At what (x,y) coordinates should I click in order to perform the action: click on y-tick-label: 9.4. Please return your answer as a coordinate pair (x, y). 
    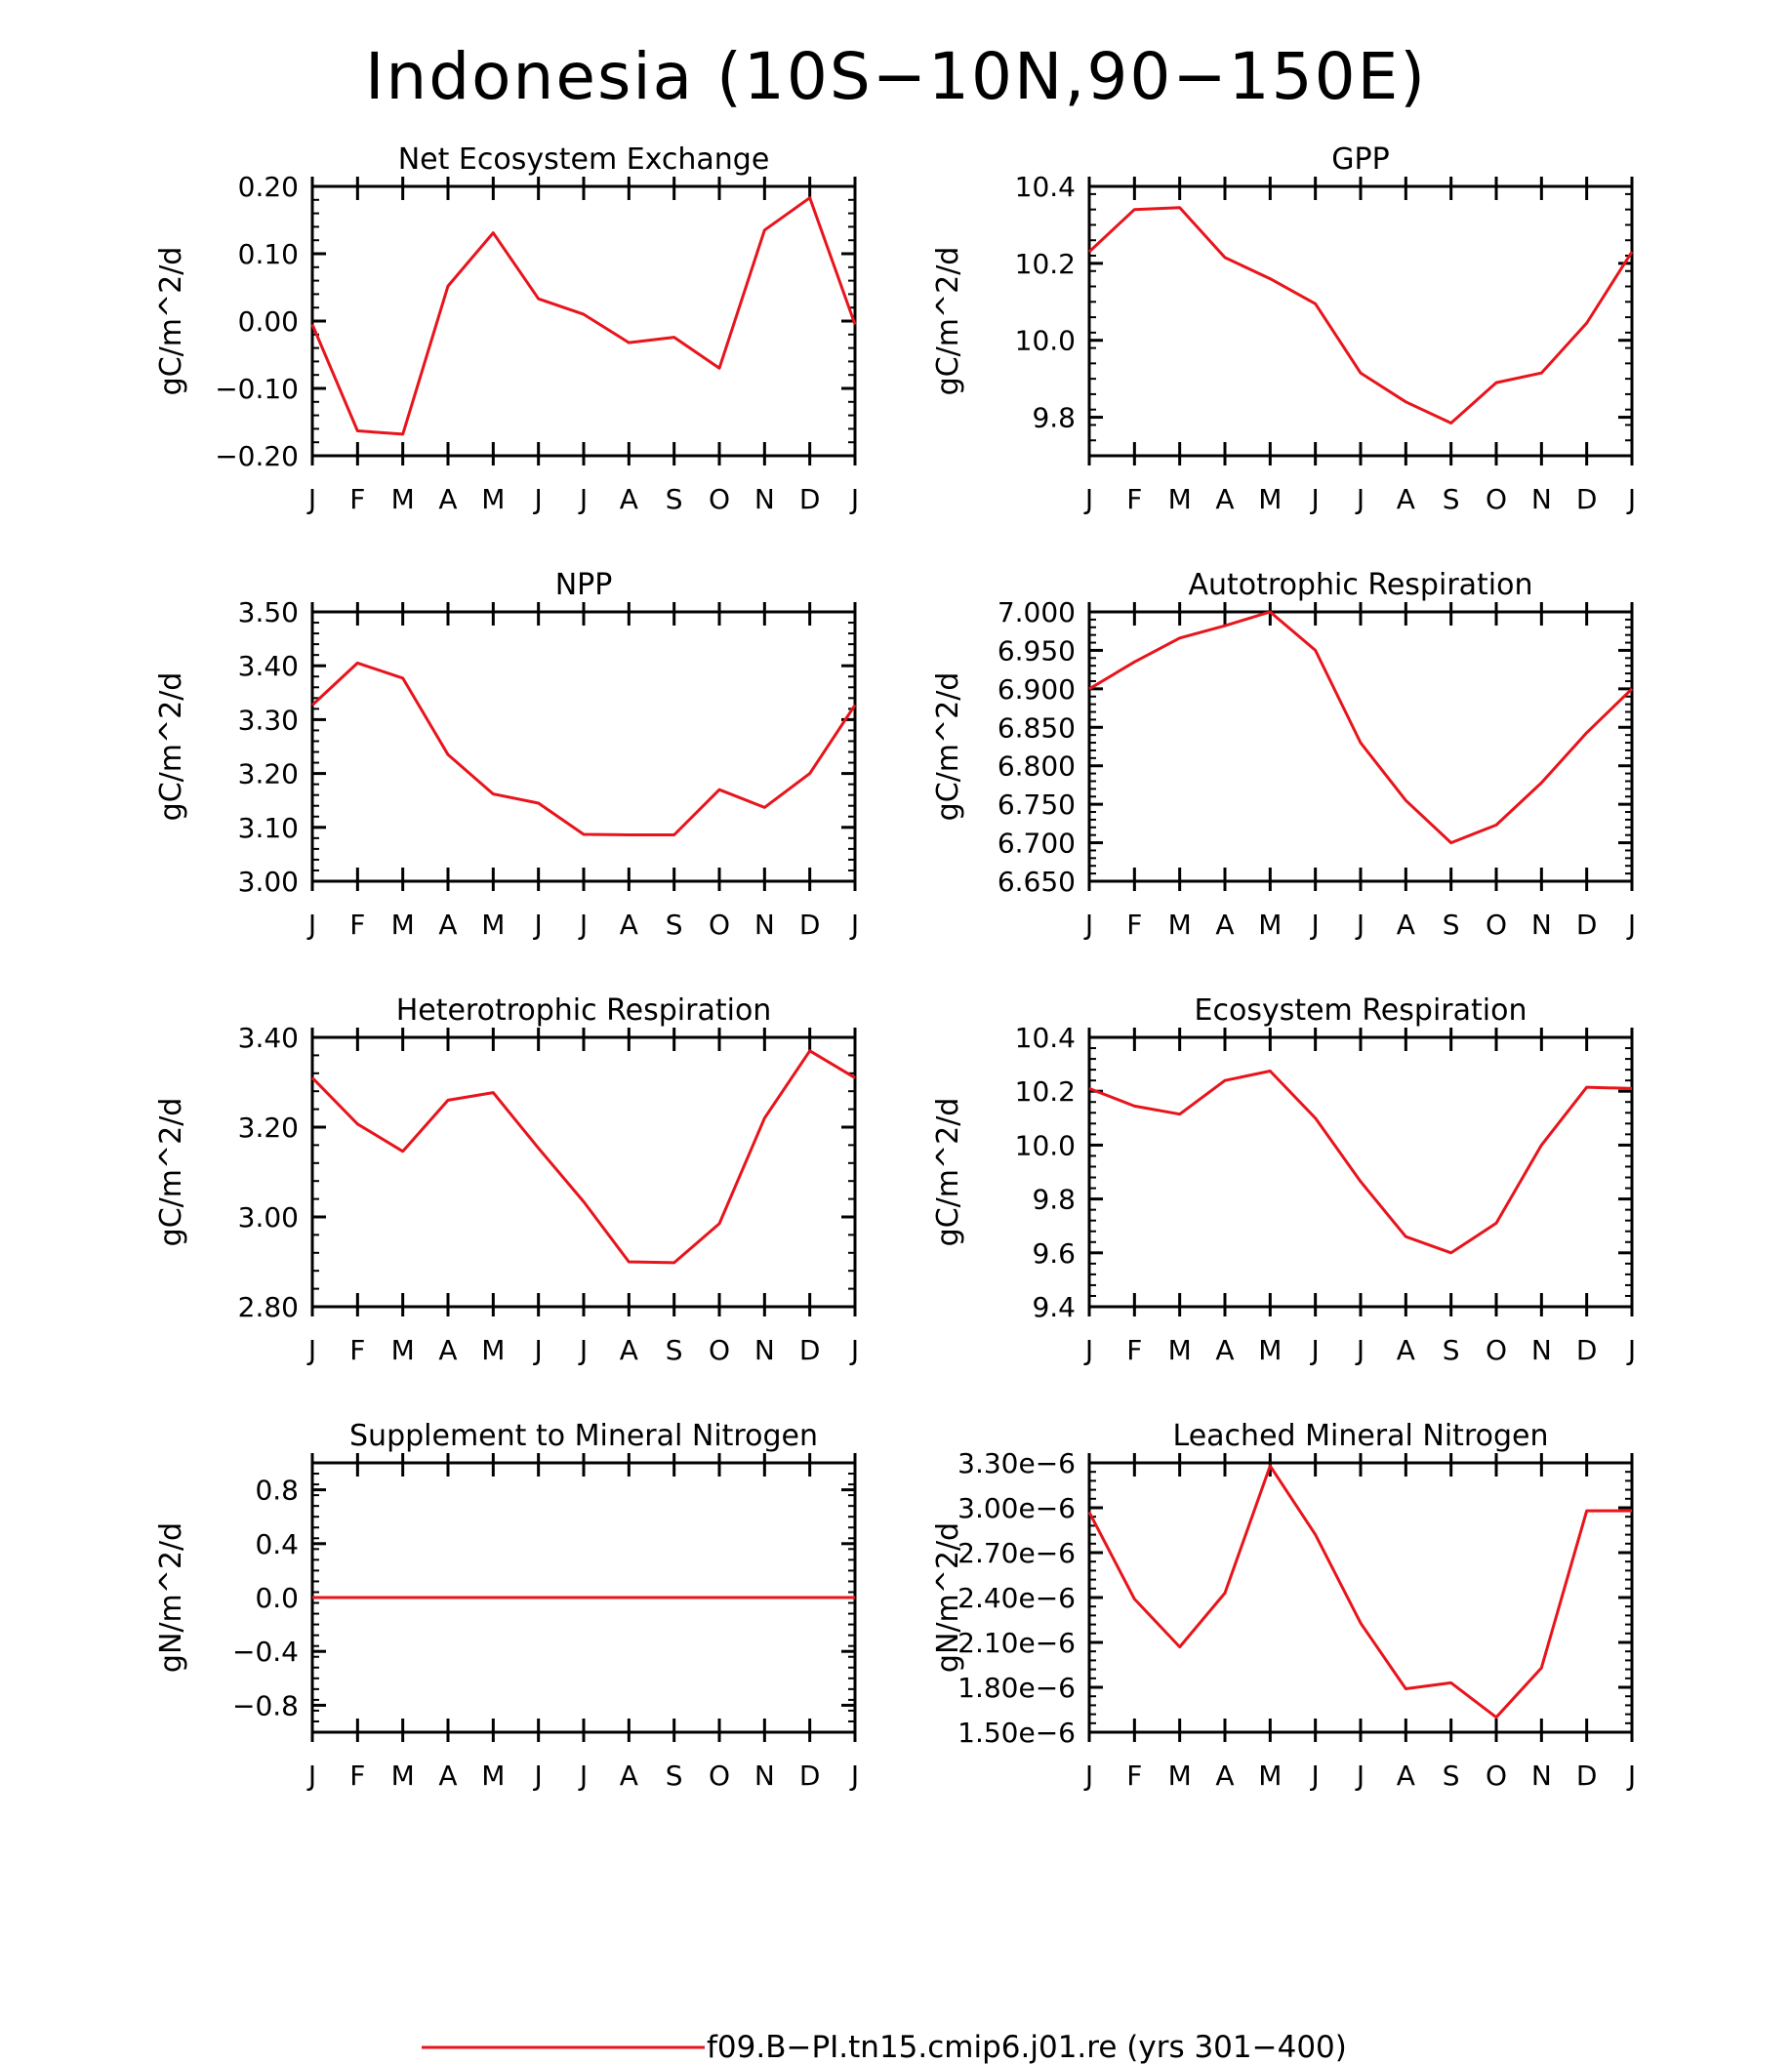
    Looking at the image, I should click on (1054, 1307).